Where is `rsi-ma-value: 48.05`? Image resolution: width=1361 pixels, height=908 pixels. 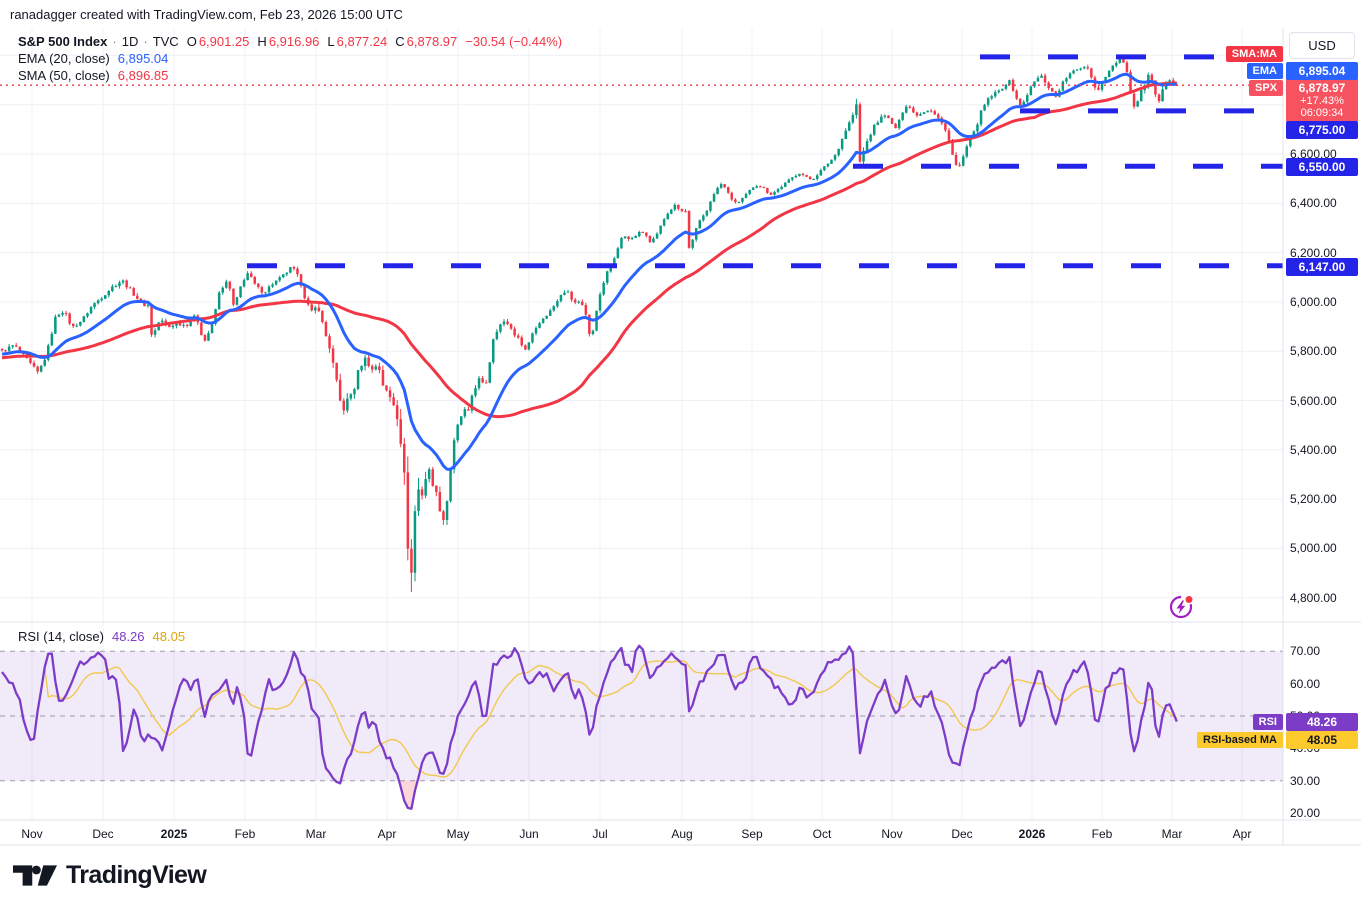 rsi-ma-value: 48.05 is located at coordinates (169, 636).